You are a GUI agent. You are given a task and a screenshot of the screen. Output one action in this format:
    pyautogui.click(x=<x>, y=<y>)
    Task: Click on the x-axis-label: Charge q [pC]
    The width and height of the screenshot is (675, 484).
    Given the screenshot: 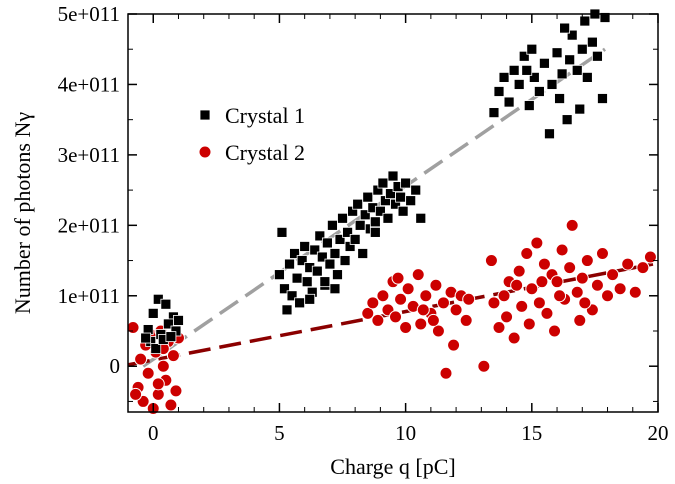 What is the action you would take?
    pyautogui.click(x=392, y=466)
    